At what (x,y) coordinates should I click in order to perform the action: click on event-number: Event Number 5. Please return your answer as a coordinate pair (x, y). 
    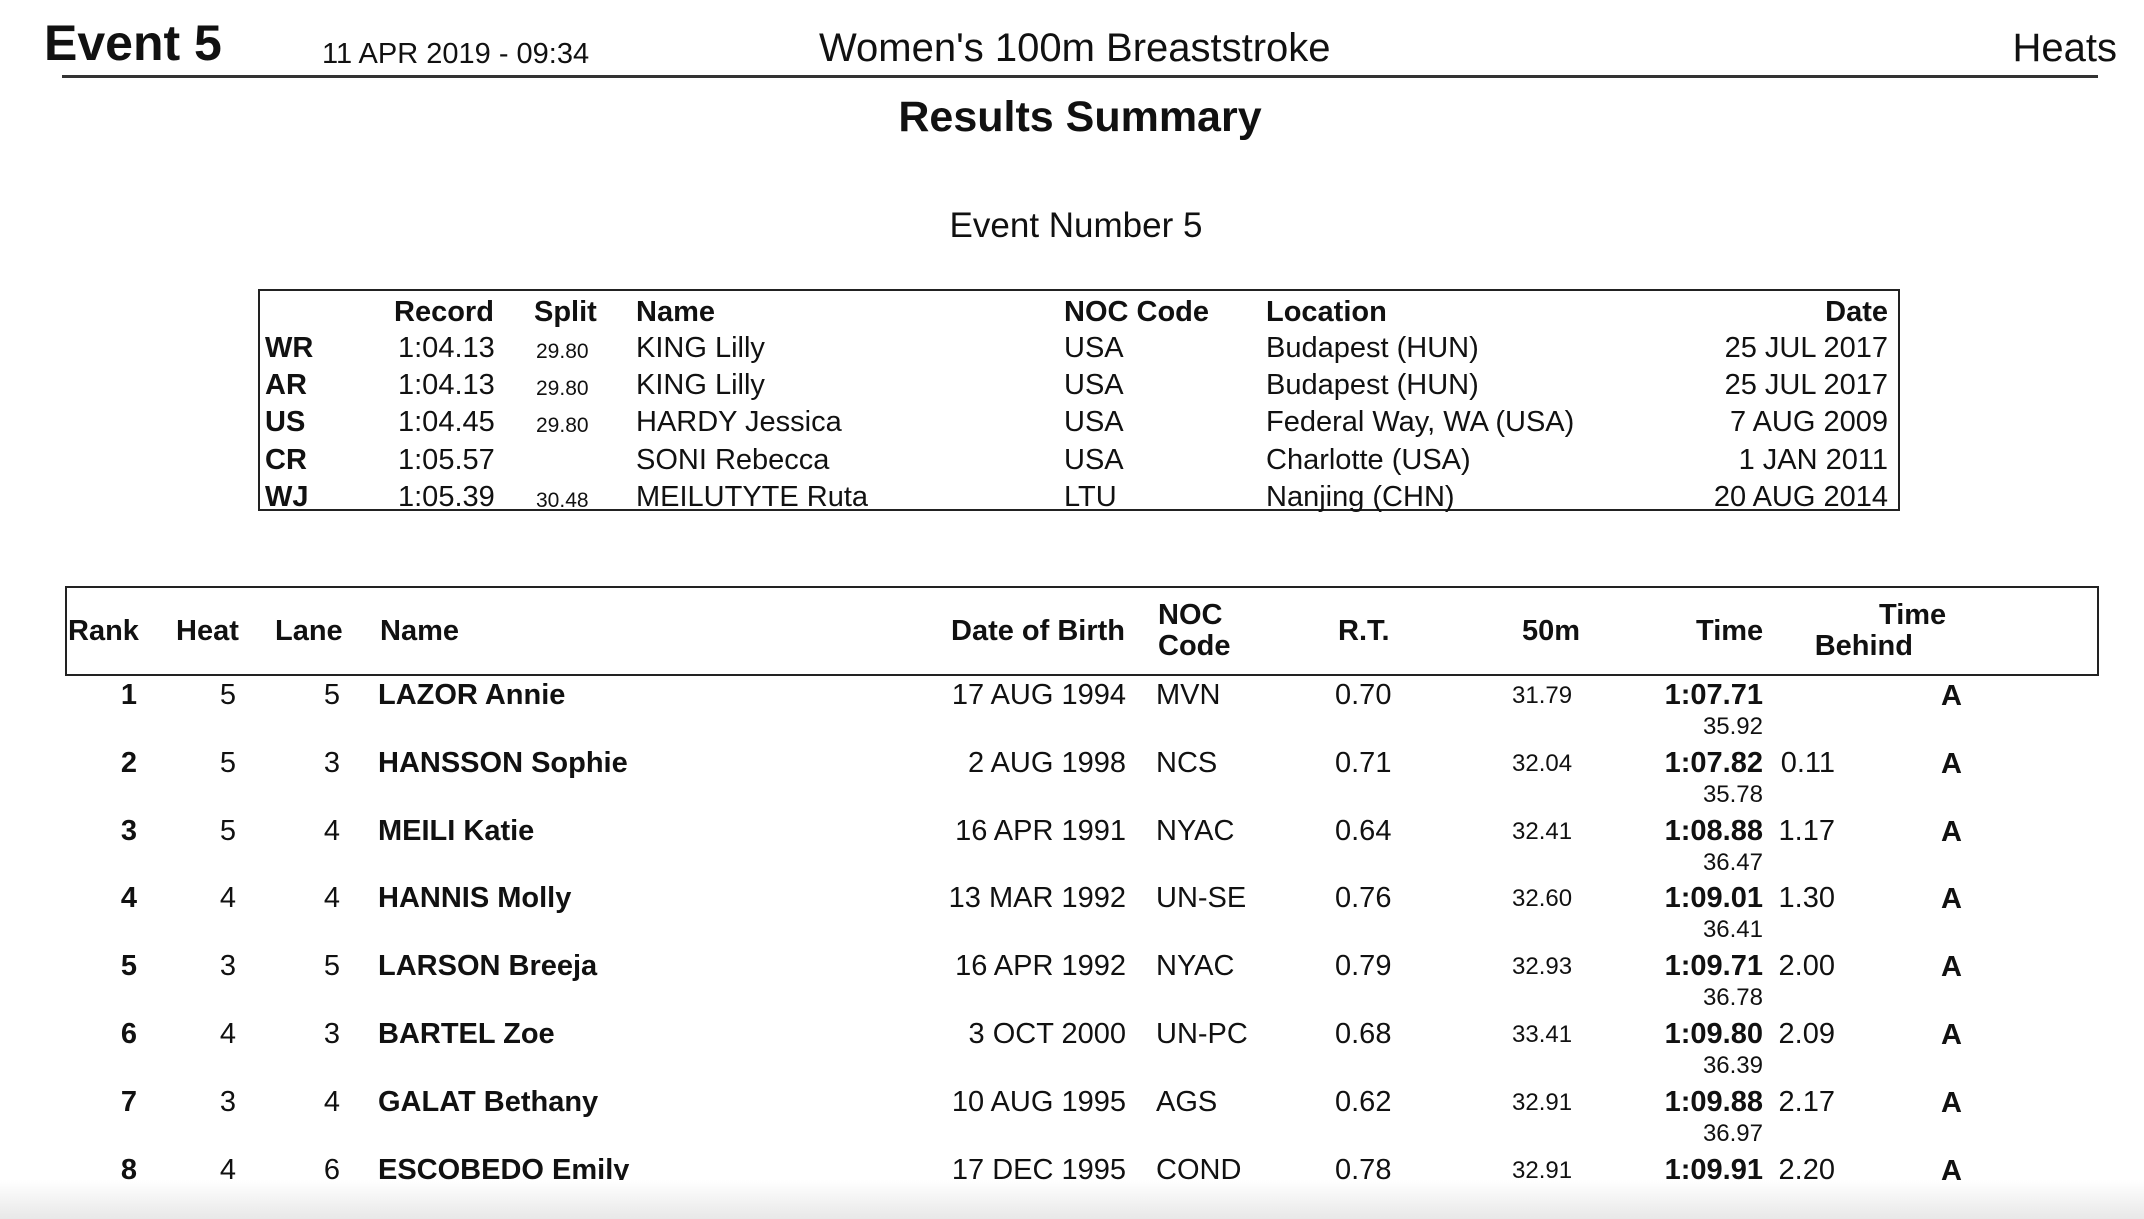
    Looking at the image, I should click on (1076, 225).